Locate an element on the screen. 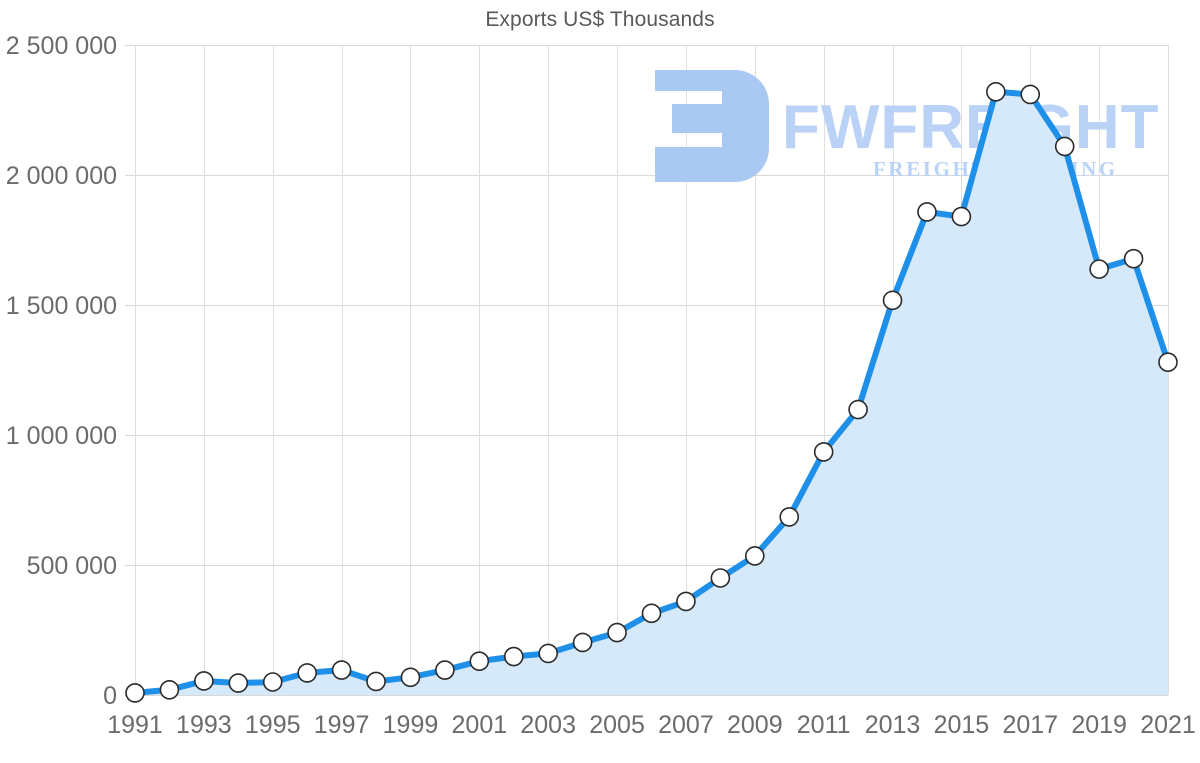  x-tick-label-11: 2013 is located at coordinates (893, 725).